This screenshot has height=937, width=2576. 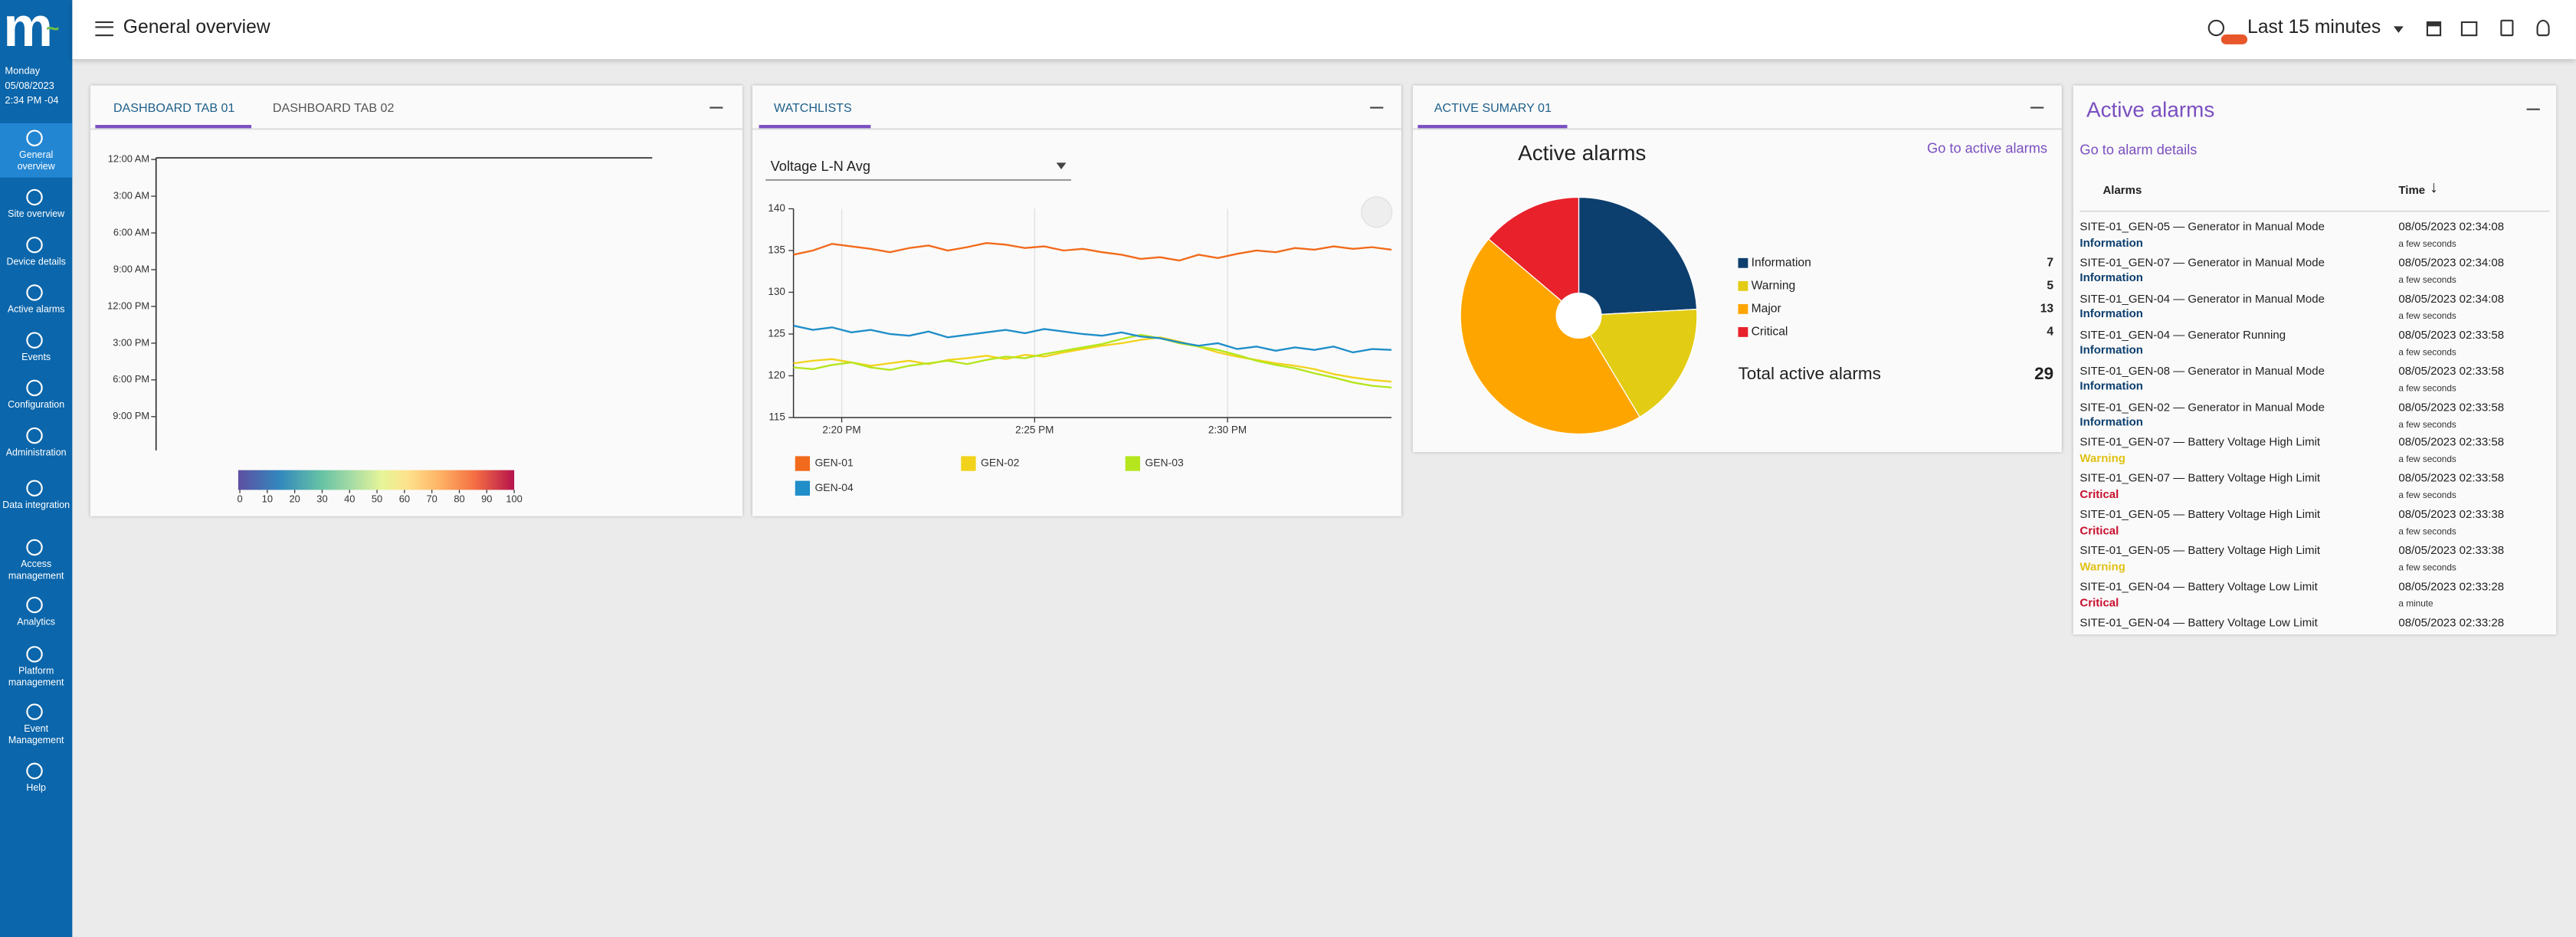 What do you see at coordinates (36, 623) in the screenshot?
I see `sidebar-item: Analytics` at bounding box center [36, 623].